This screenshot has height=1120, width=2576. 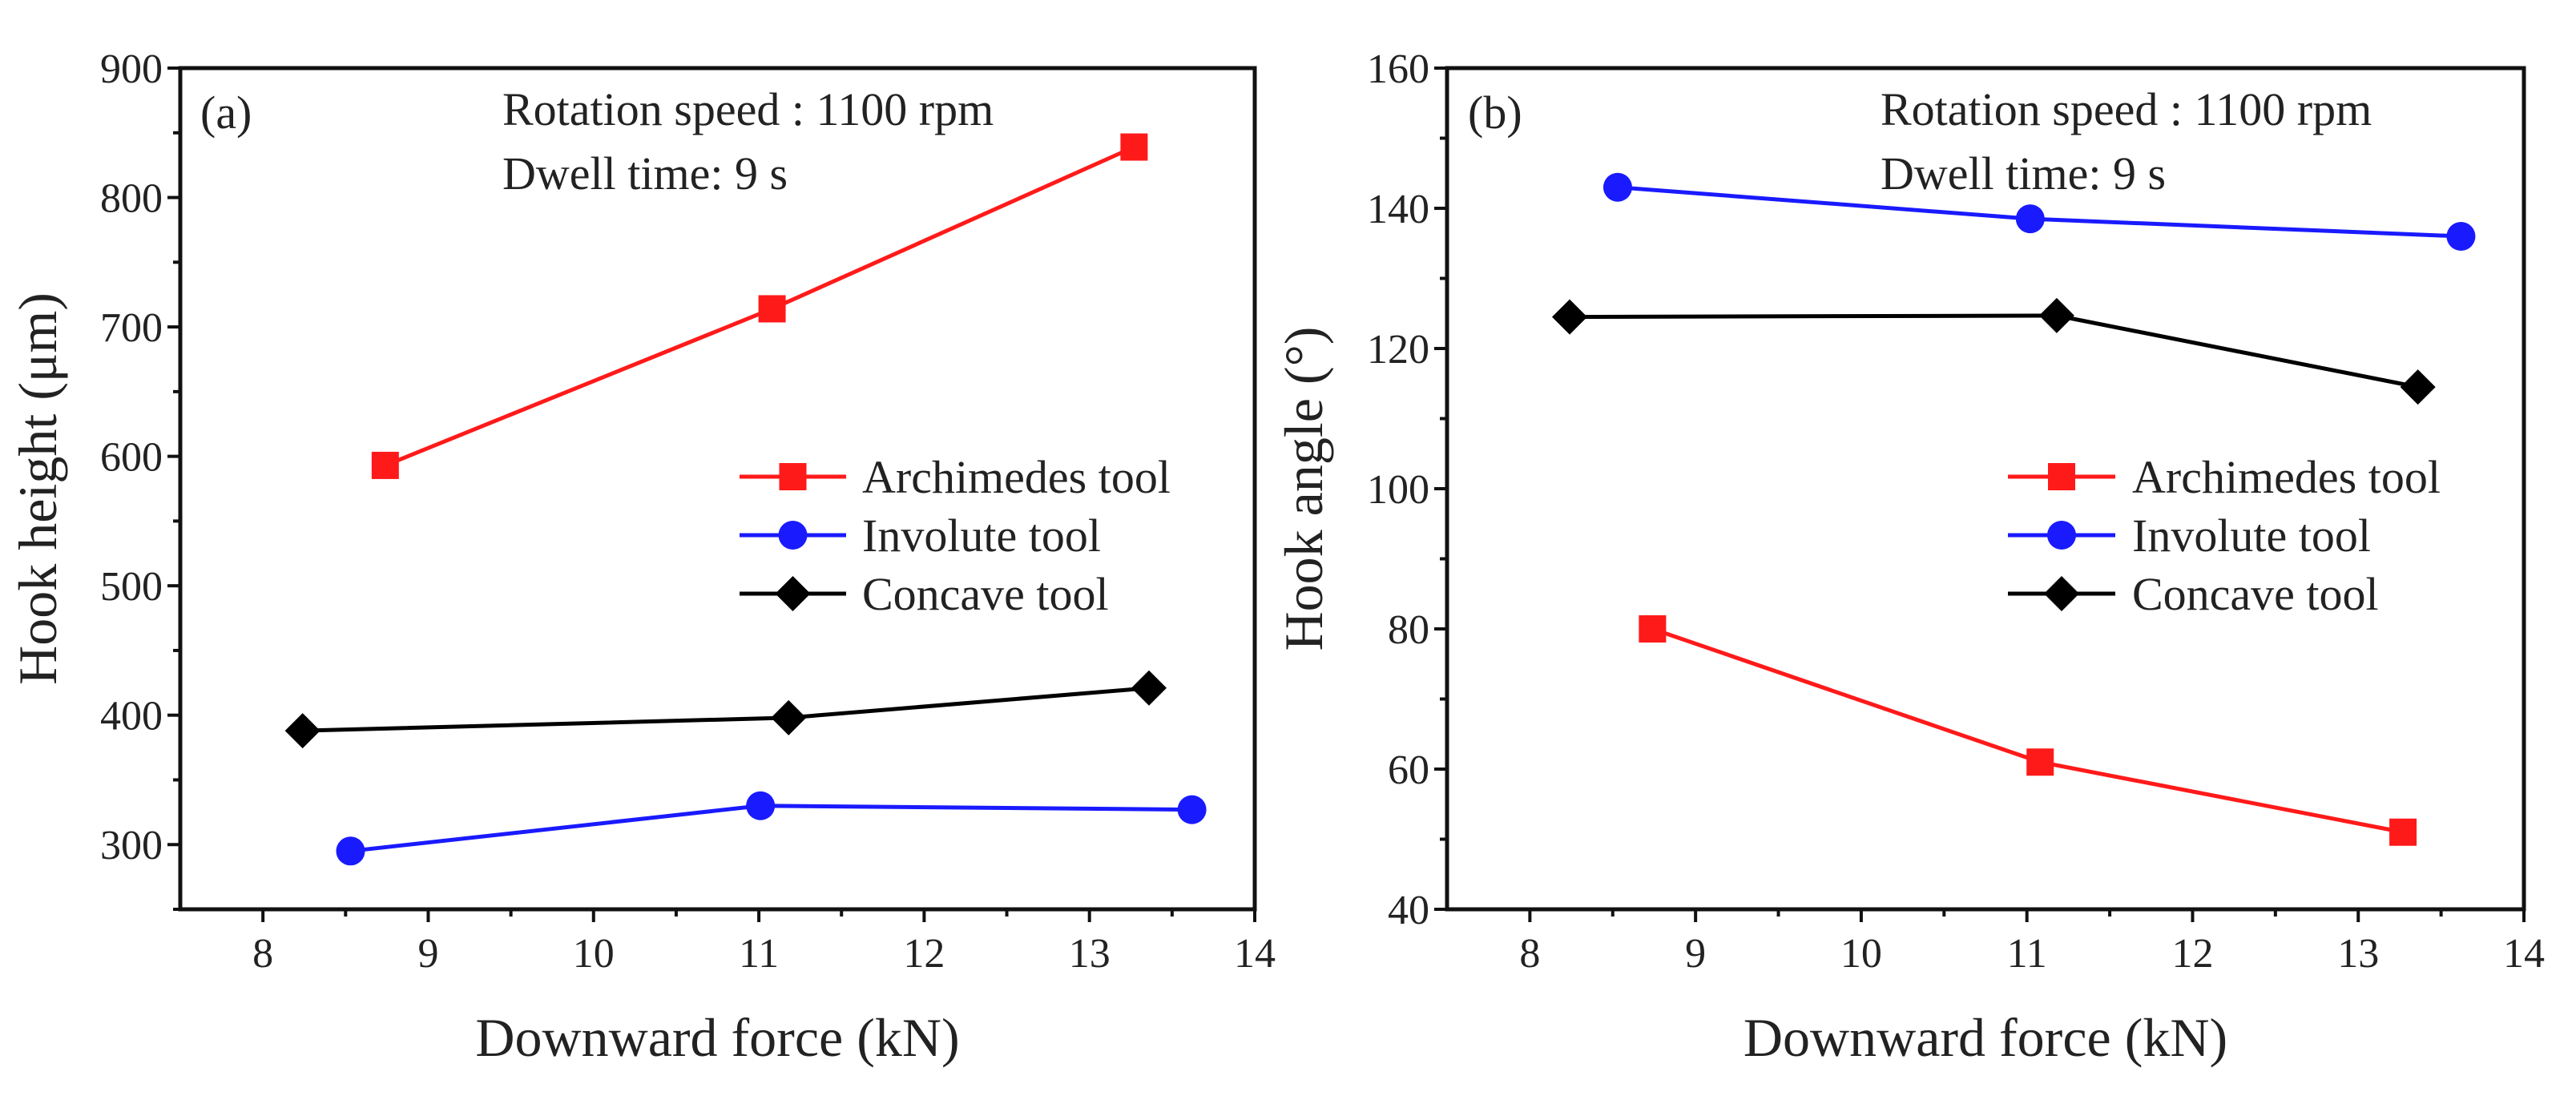 I want to click on y-tick-label: 160, so click(x=1398, y=69).